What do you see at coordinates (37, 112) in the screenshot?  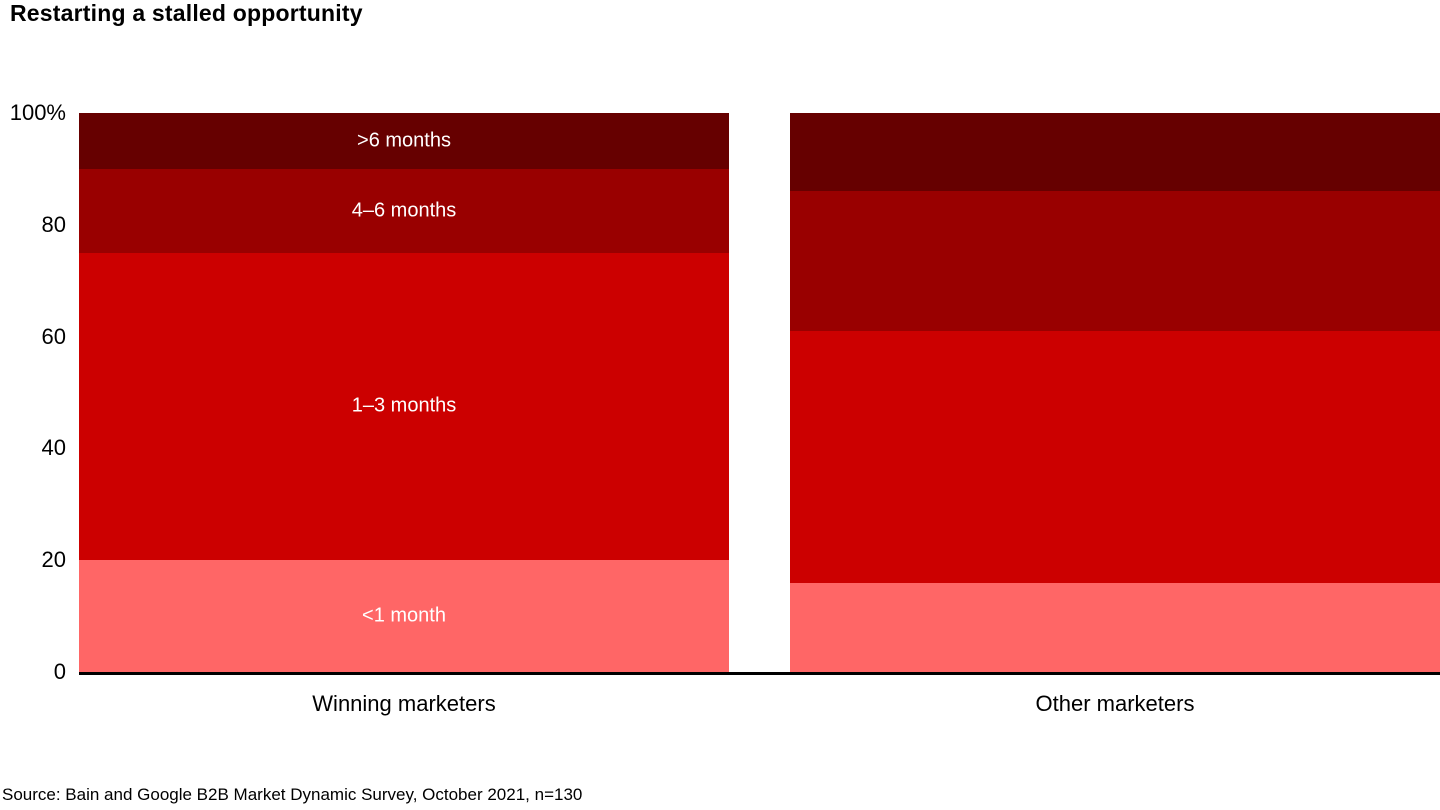 I see `y-tick-label: 100%` at bounding box center [37, 112].